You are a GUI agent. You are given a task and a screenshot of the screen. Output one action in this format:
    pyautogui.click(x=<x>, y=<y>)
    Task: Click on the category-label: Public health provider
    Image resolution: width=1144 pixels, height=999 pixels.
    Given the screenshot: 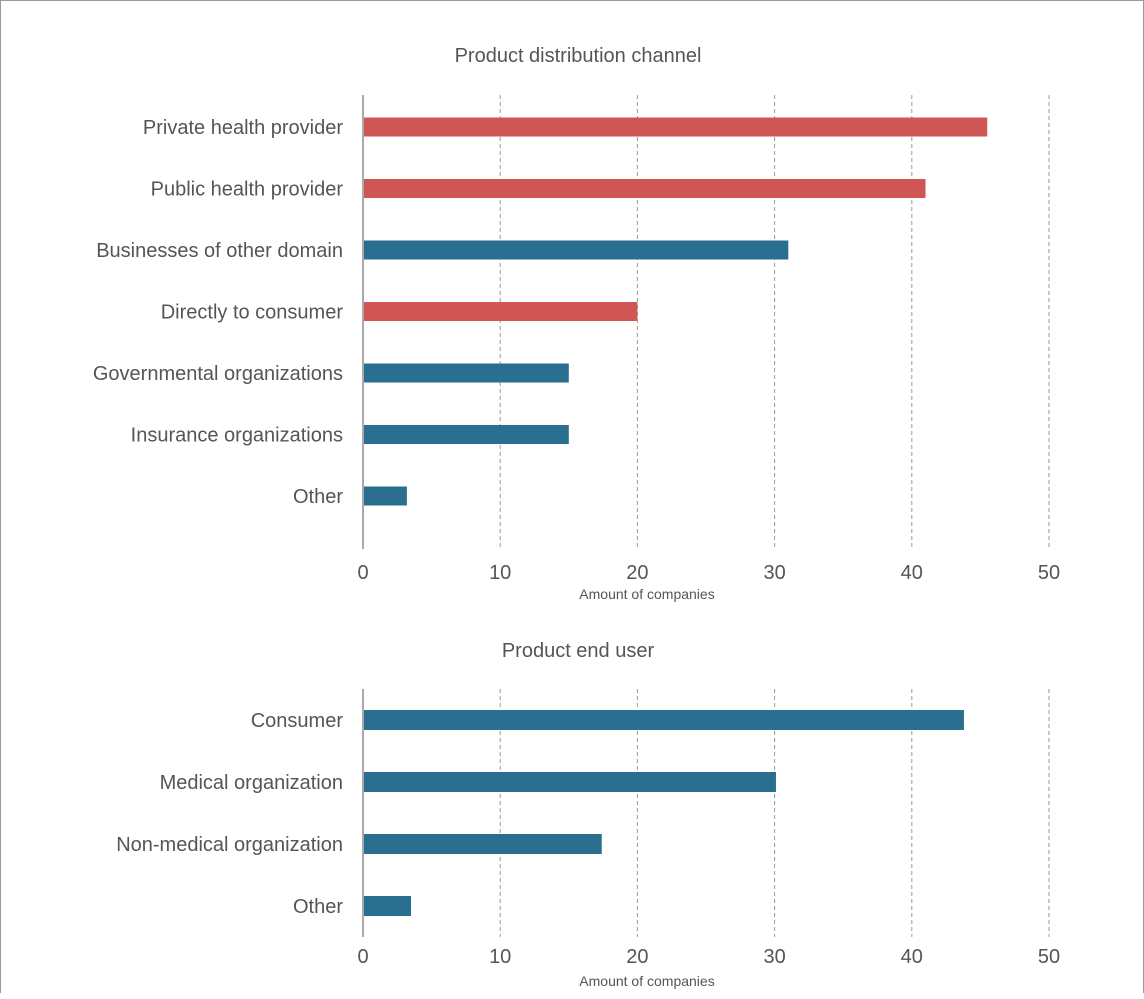 What is the action you would take?
    pyautogui.click(x=247, y=190)
    